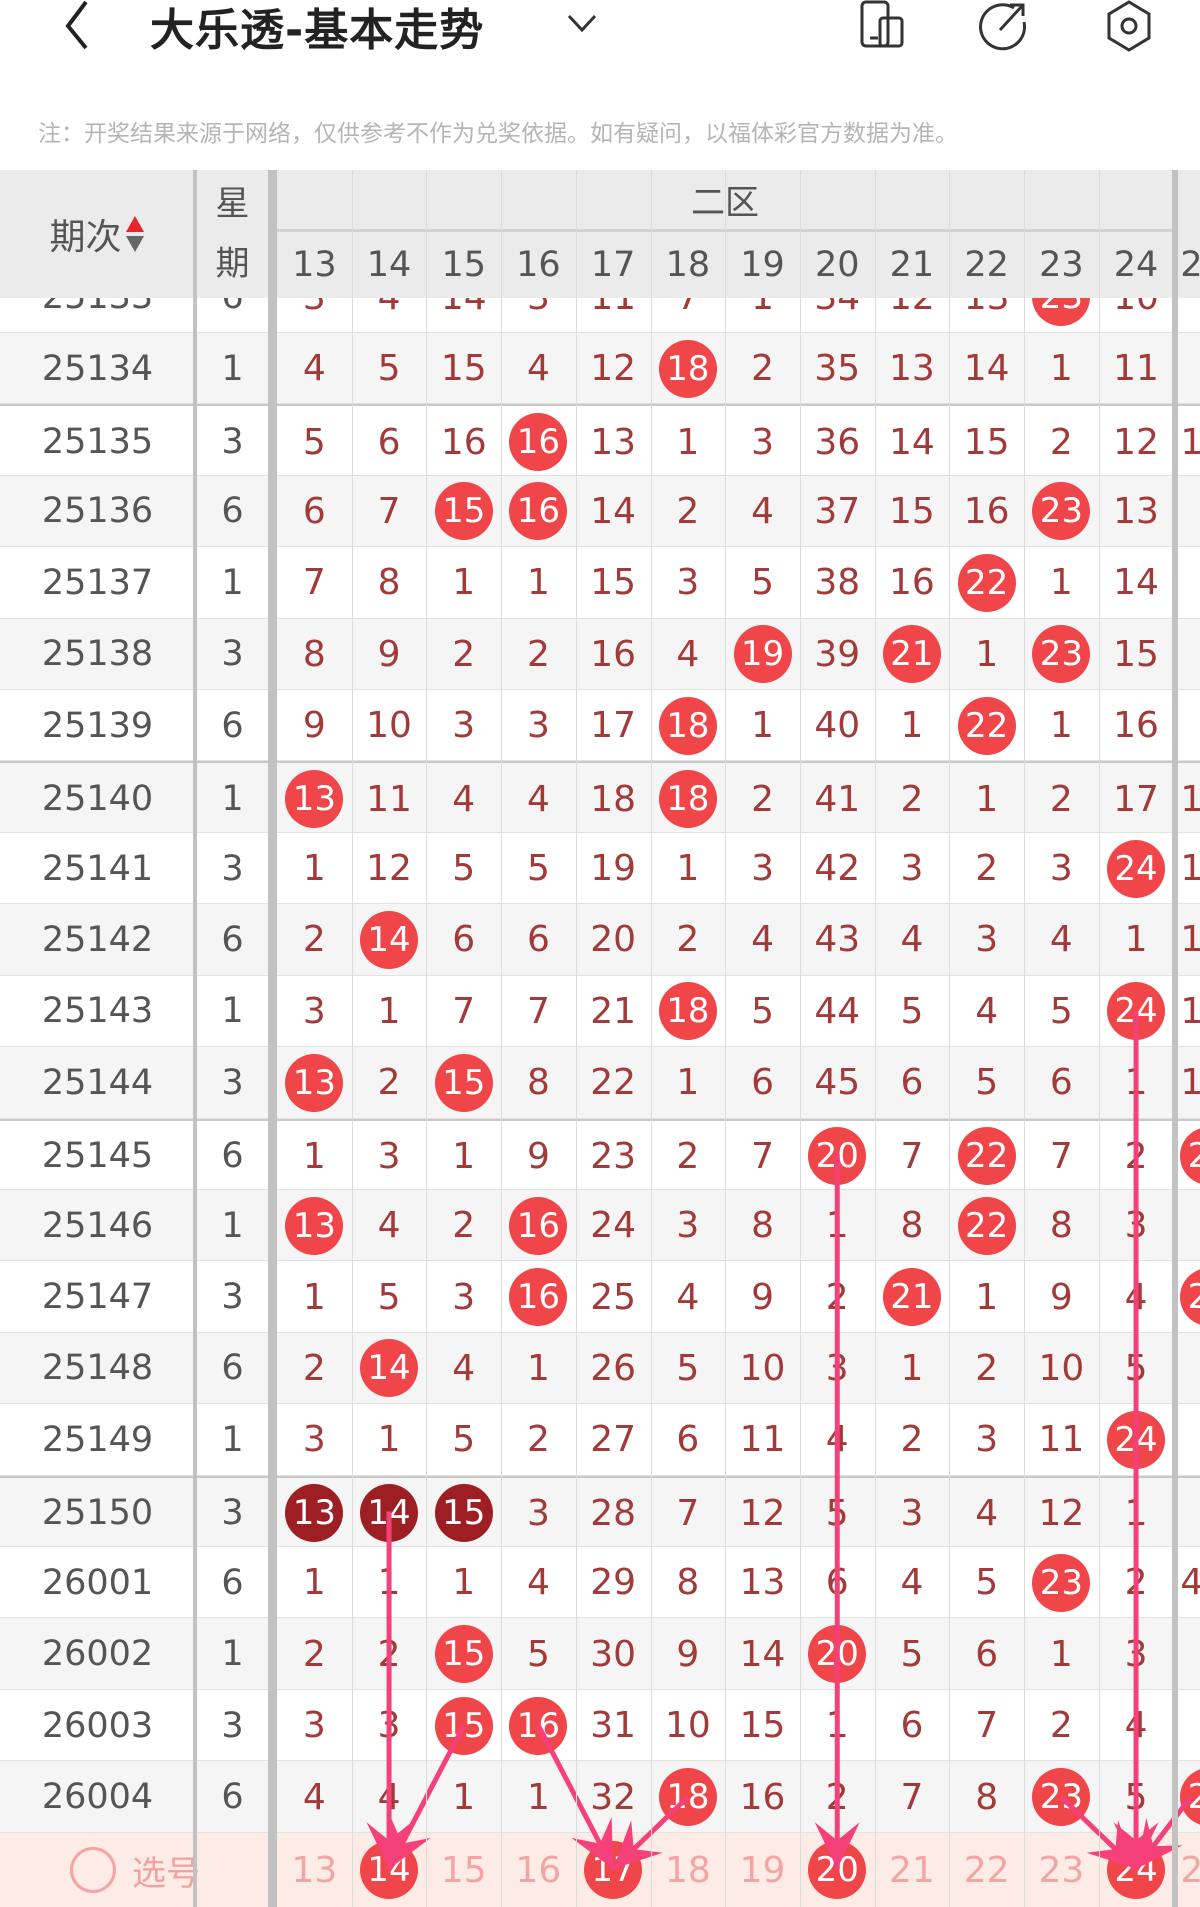 The height and width of the screenshot is (1907, 1200). What do you see at coordinates (195, 1038) in the screenshot?
I see `section-divider` at bounding box center [195, 1038].